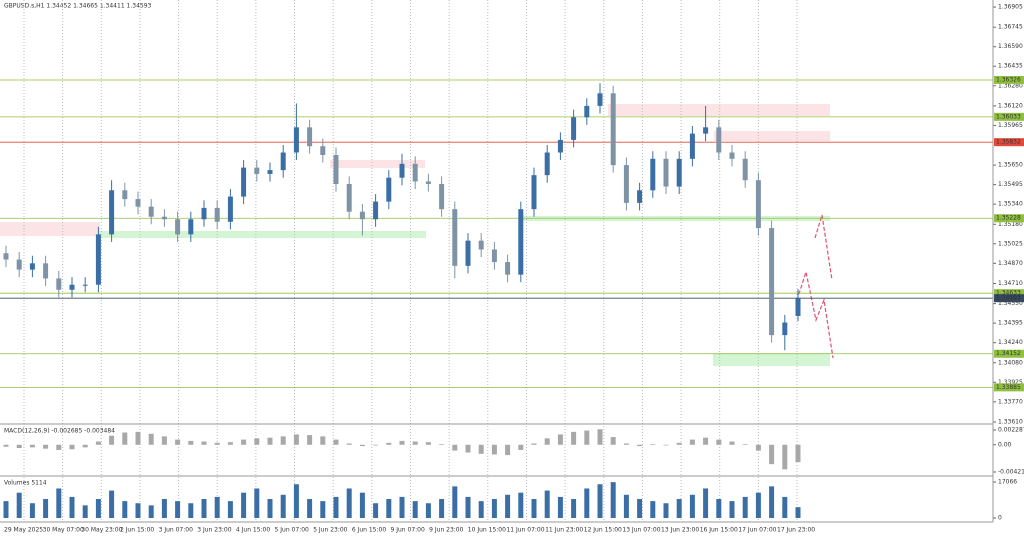  Describe the element at coordinates (757, 530) in the screenshot. I see `x-tick-label: 17 Jun 07:00` at that location.